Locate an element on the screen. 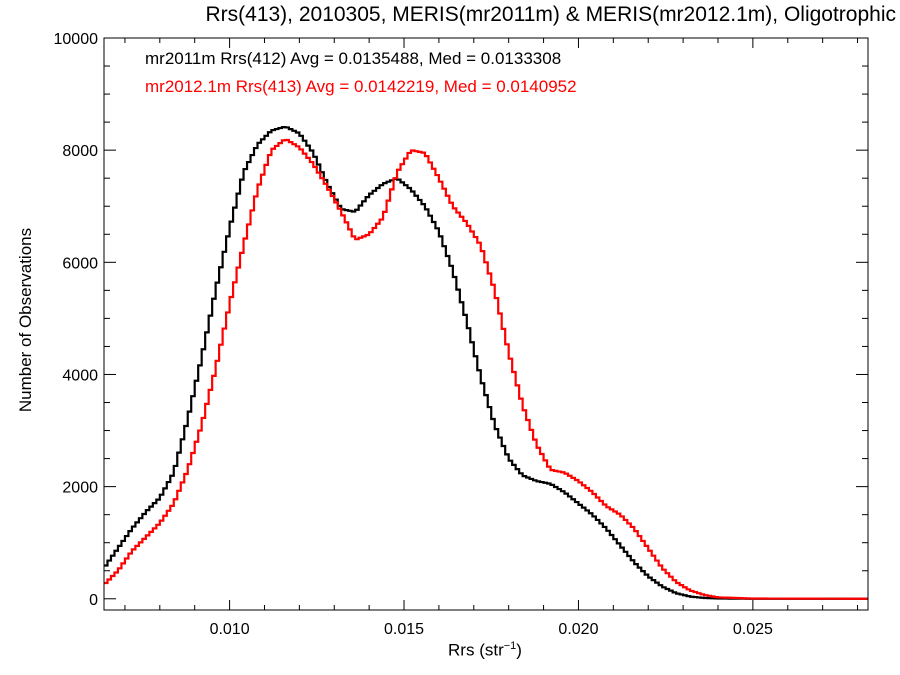 Image resolution: width=900 pixels, height=675 pixels. y-tick-label: 8000 is located at coordinates (80, 151).